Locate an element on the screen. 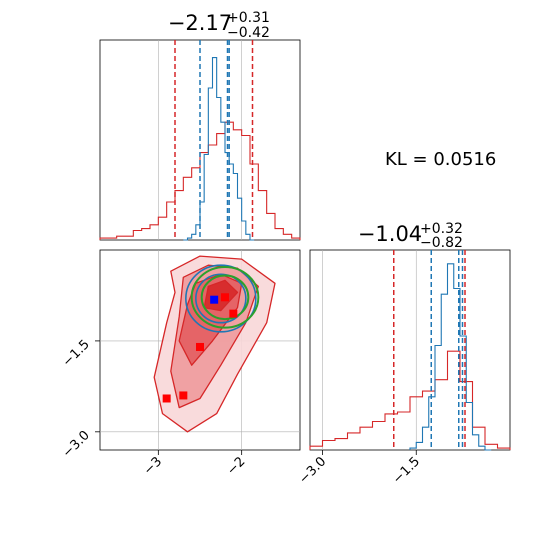  param2-title-main: −1.04 is located at coordinates (390, 234).